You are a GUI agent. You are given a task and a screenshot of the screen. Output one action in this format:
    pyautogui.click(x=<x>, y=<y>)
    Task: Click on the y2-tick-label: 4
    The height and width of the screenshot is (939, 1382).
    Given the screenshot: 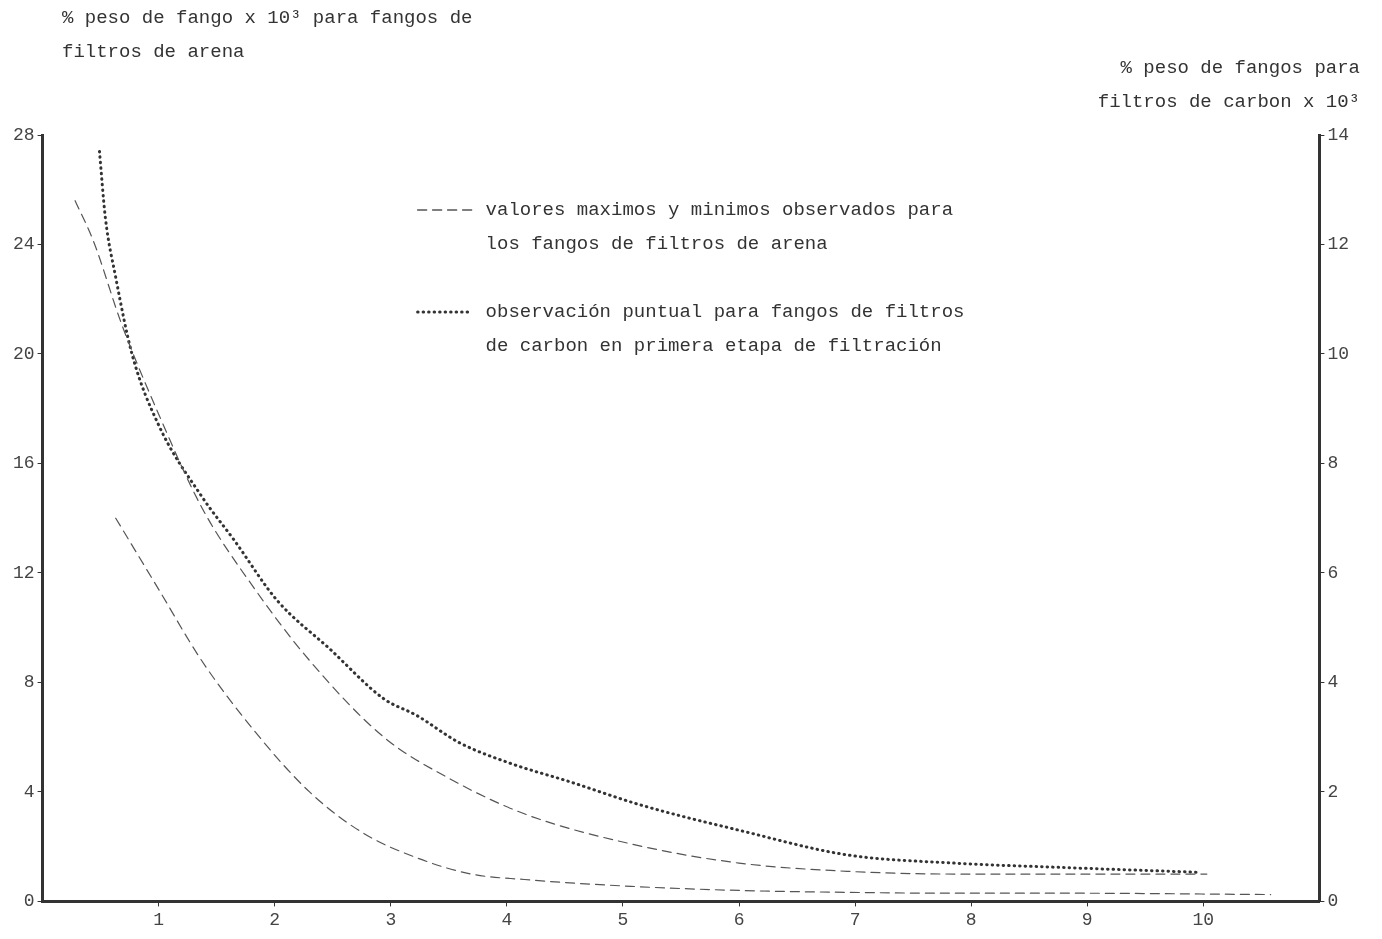 What is the action you would take?
    pyautogui.click(x=1333, y=682)
    